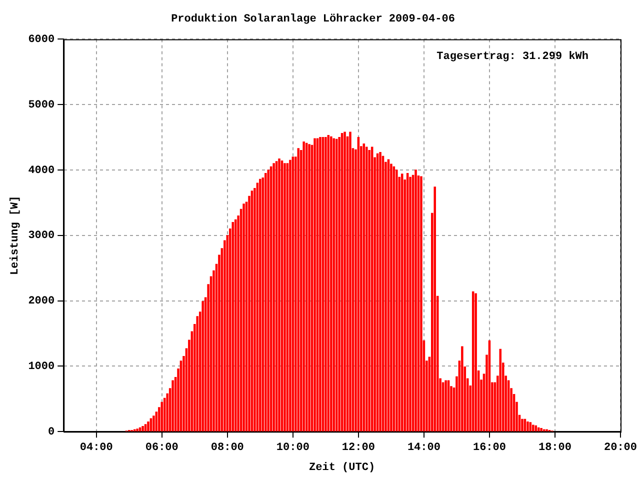  I want to click on y-tick-label: 3000, so click(41, 236).